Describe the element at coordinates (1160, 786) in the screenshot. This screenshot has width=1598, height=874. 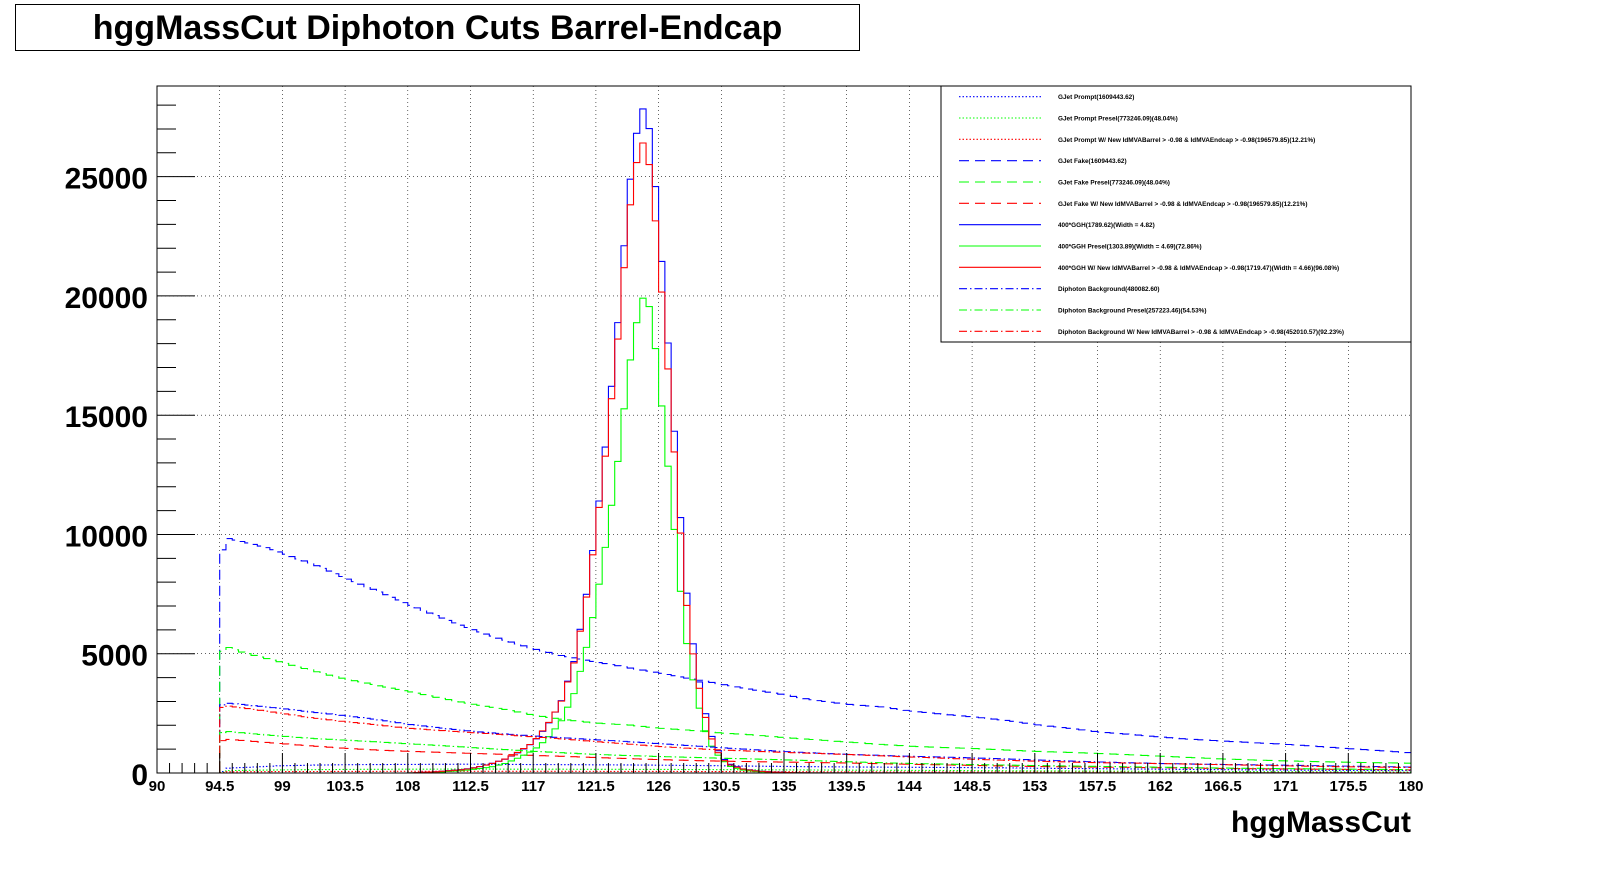
I see `x-tick-label: 162` at that location.